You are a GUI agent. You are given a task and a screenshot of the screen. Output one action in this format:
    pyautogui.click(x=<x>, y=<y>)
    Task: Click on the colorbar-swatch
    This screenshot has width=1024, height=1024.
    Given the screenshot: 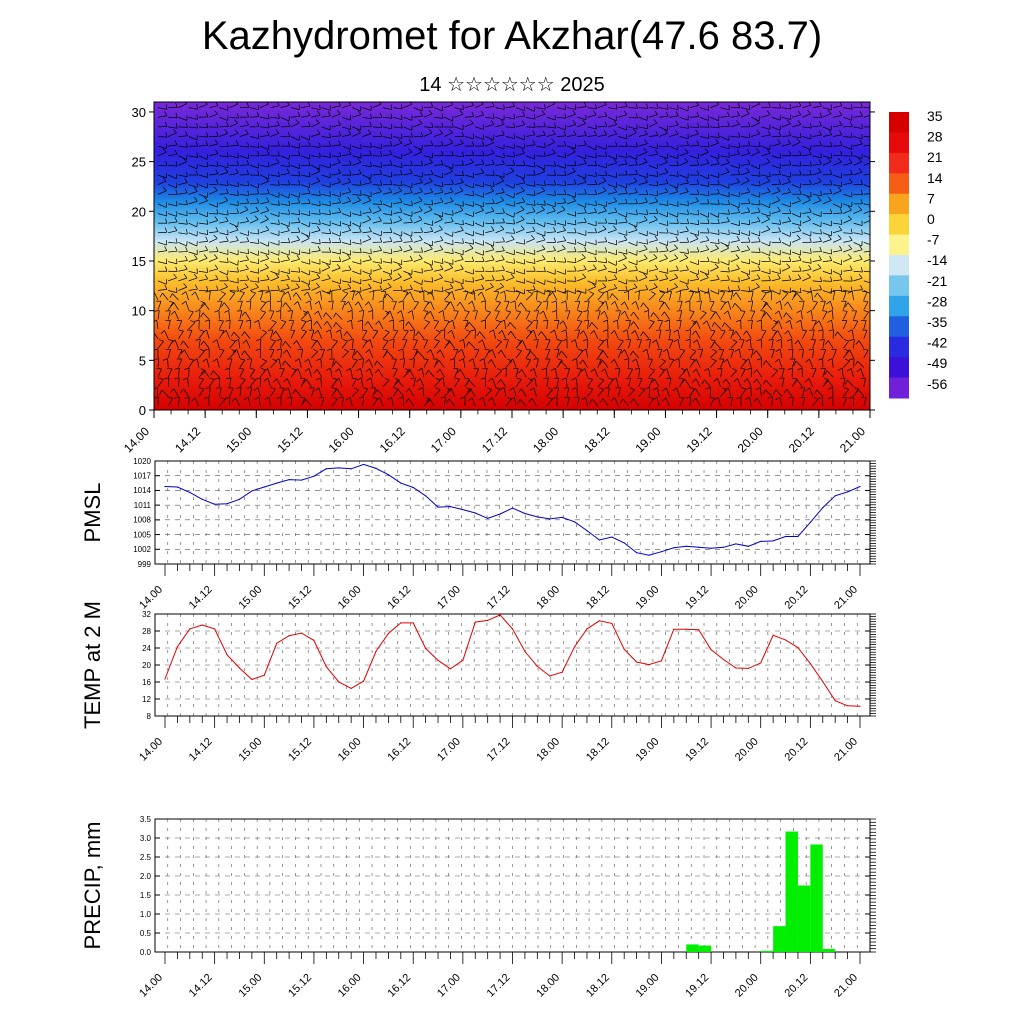 What is the action you would take?
    pyautogui.click(x=899, y=184)
    